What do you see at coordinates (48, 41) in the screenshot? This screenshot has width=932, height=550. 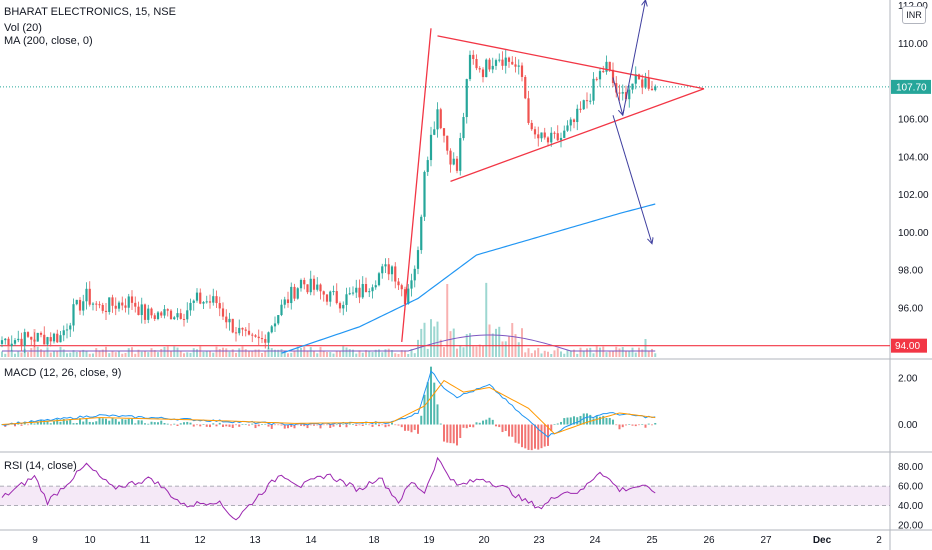 I see `ma-legend: MA (200, close, 0)` at bounding box center [48, 41].